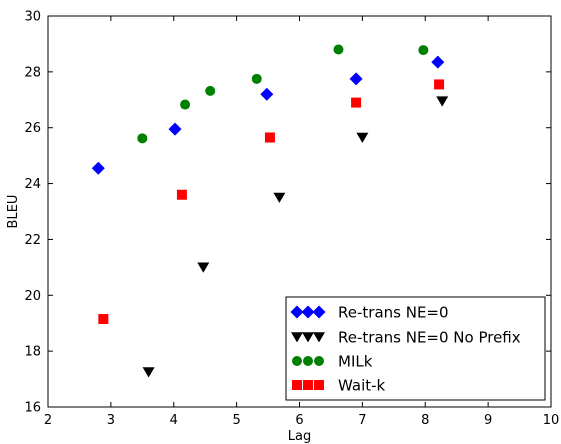 The width and height of the screenshot is (561, 444). Describe the element at coordinates (551, 420) in the screenshot. I see `x-tick-label: 10` at that location.